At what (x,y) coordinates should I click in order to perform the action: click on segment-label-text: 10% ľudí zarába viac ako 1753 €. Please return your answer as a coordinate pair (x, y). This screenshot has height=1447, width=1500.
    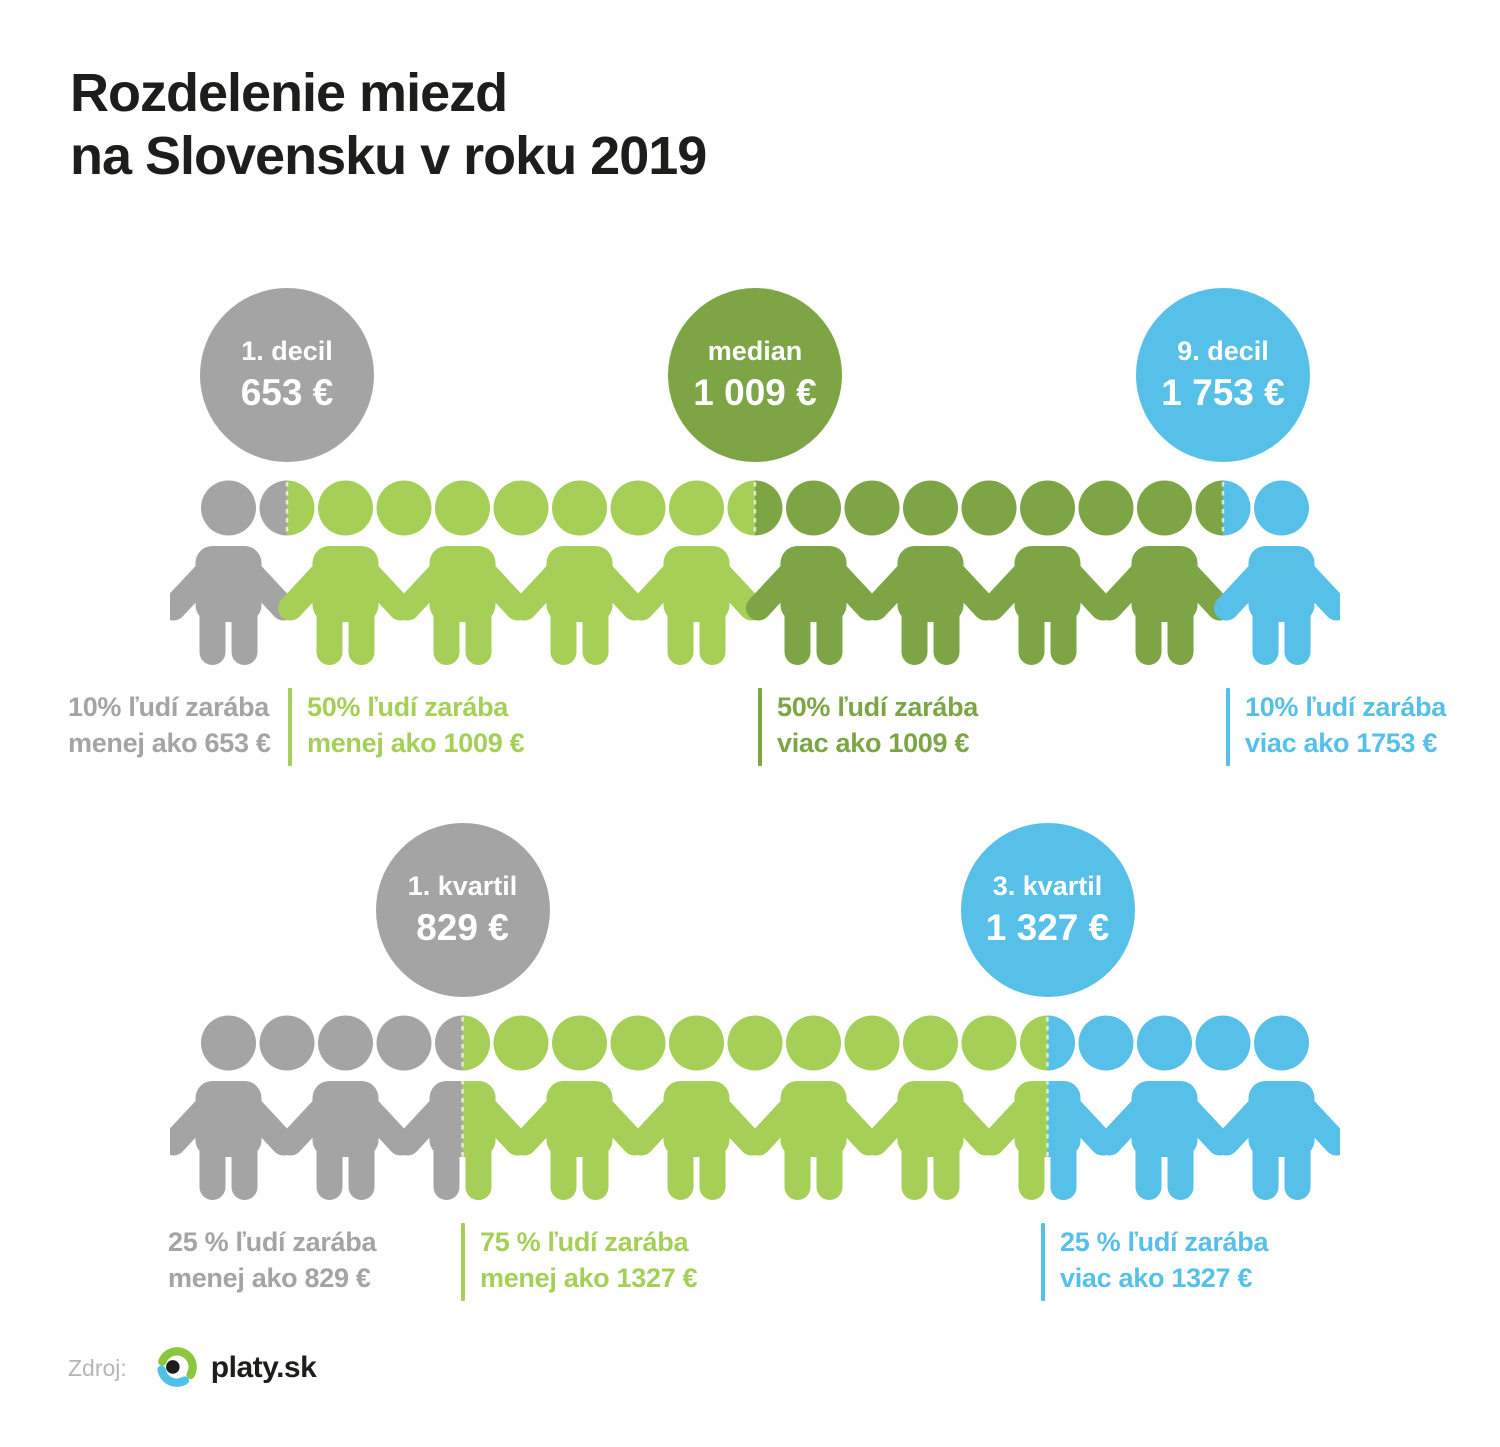
    Looking at the image, I should click on (1345, 725).